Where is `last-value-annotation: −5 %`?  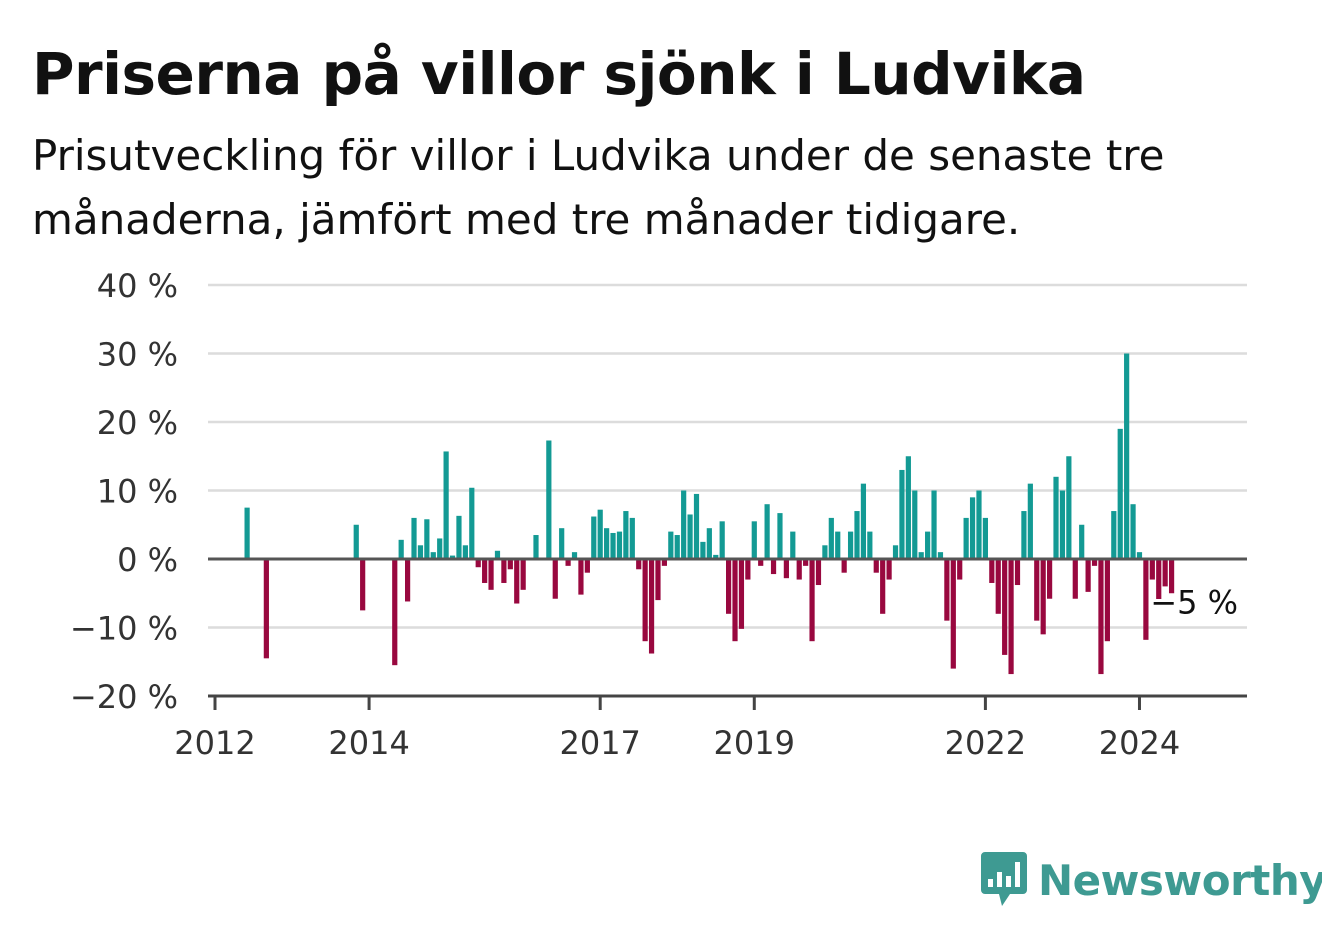 last-value-annotation: −5 % is located at coordinates (1194, 603).